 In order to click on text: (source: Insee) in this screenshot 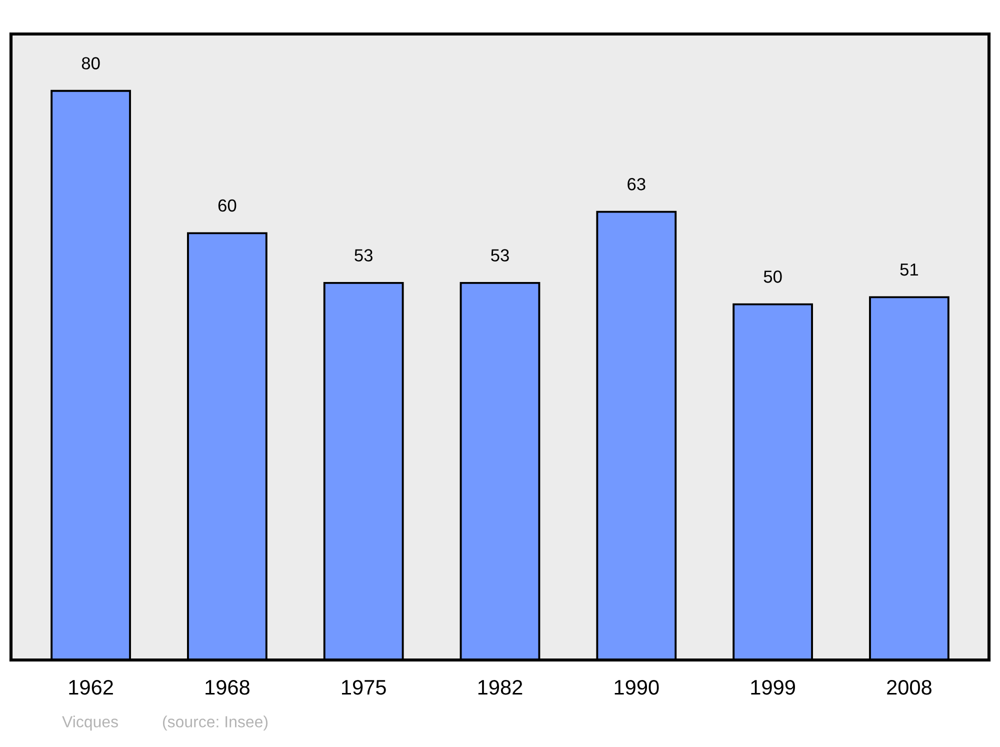, I will do `click(215, 723)`.